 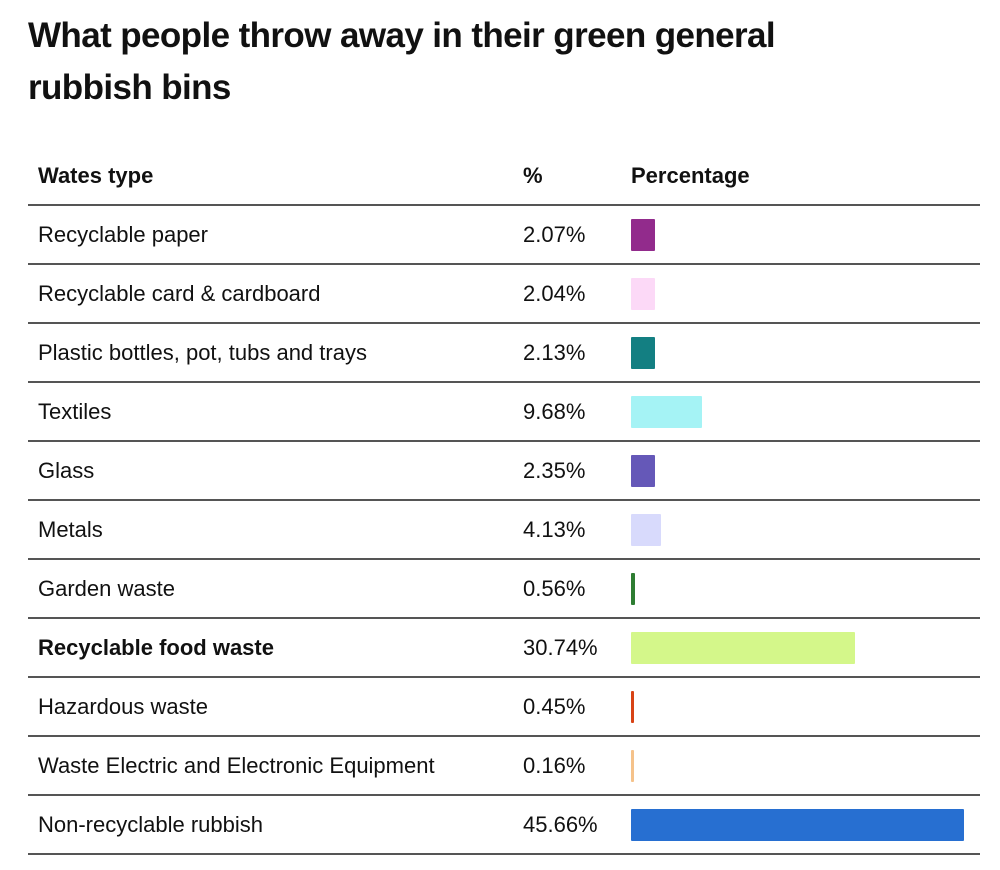 I want to click on waste-type-label: Metals, so click(x=275, y=530).